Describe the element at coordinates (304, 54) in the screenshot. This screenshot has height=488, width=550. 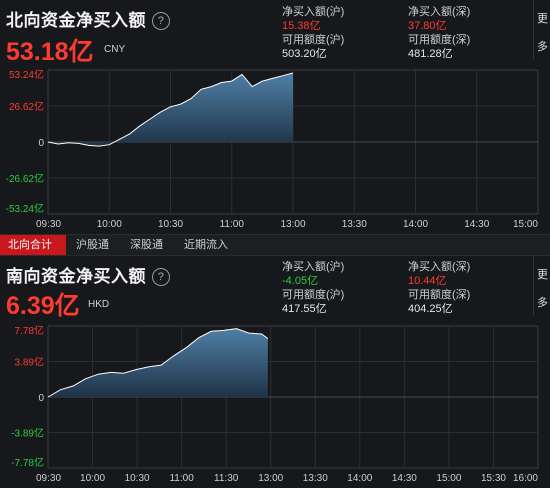
I see `north-avail-sh-value: 503.20亿` at that location.